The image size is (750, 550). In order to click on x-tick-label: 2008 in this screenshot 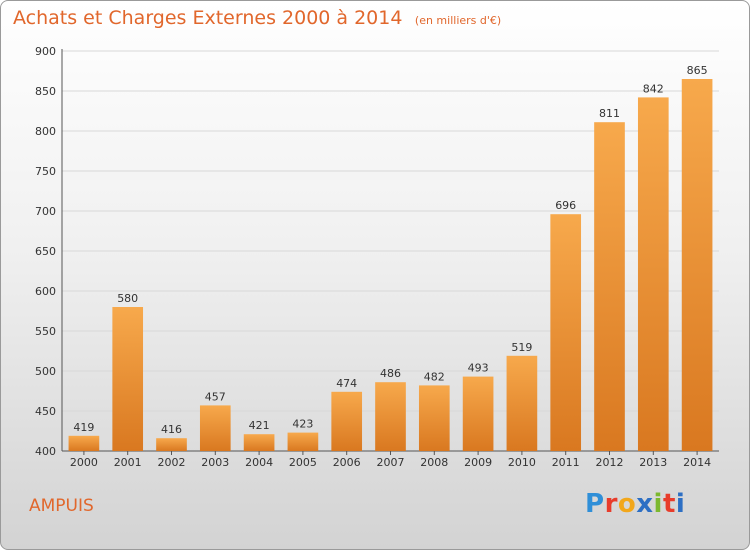, I will do `click(434, 462)`.